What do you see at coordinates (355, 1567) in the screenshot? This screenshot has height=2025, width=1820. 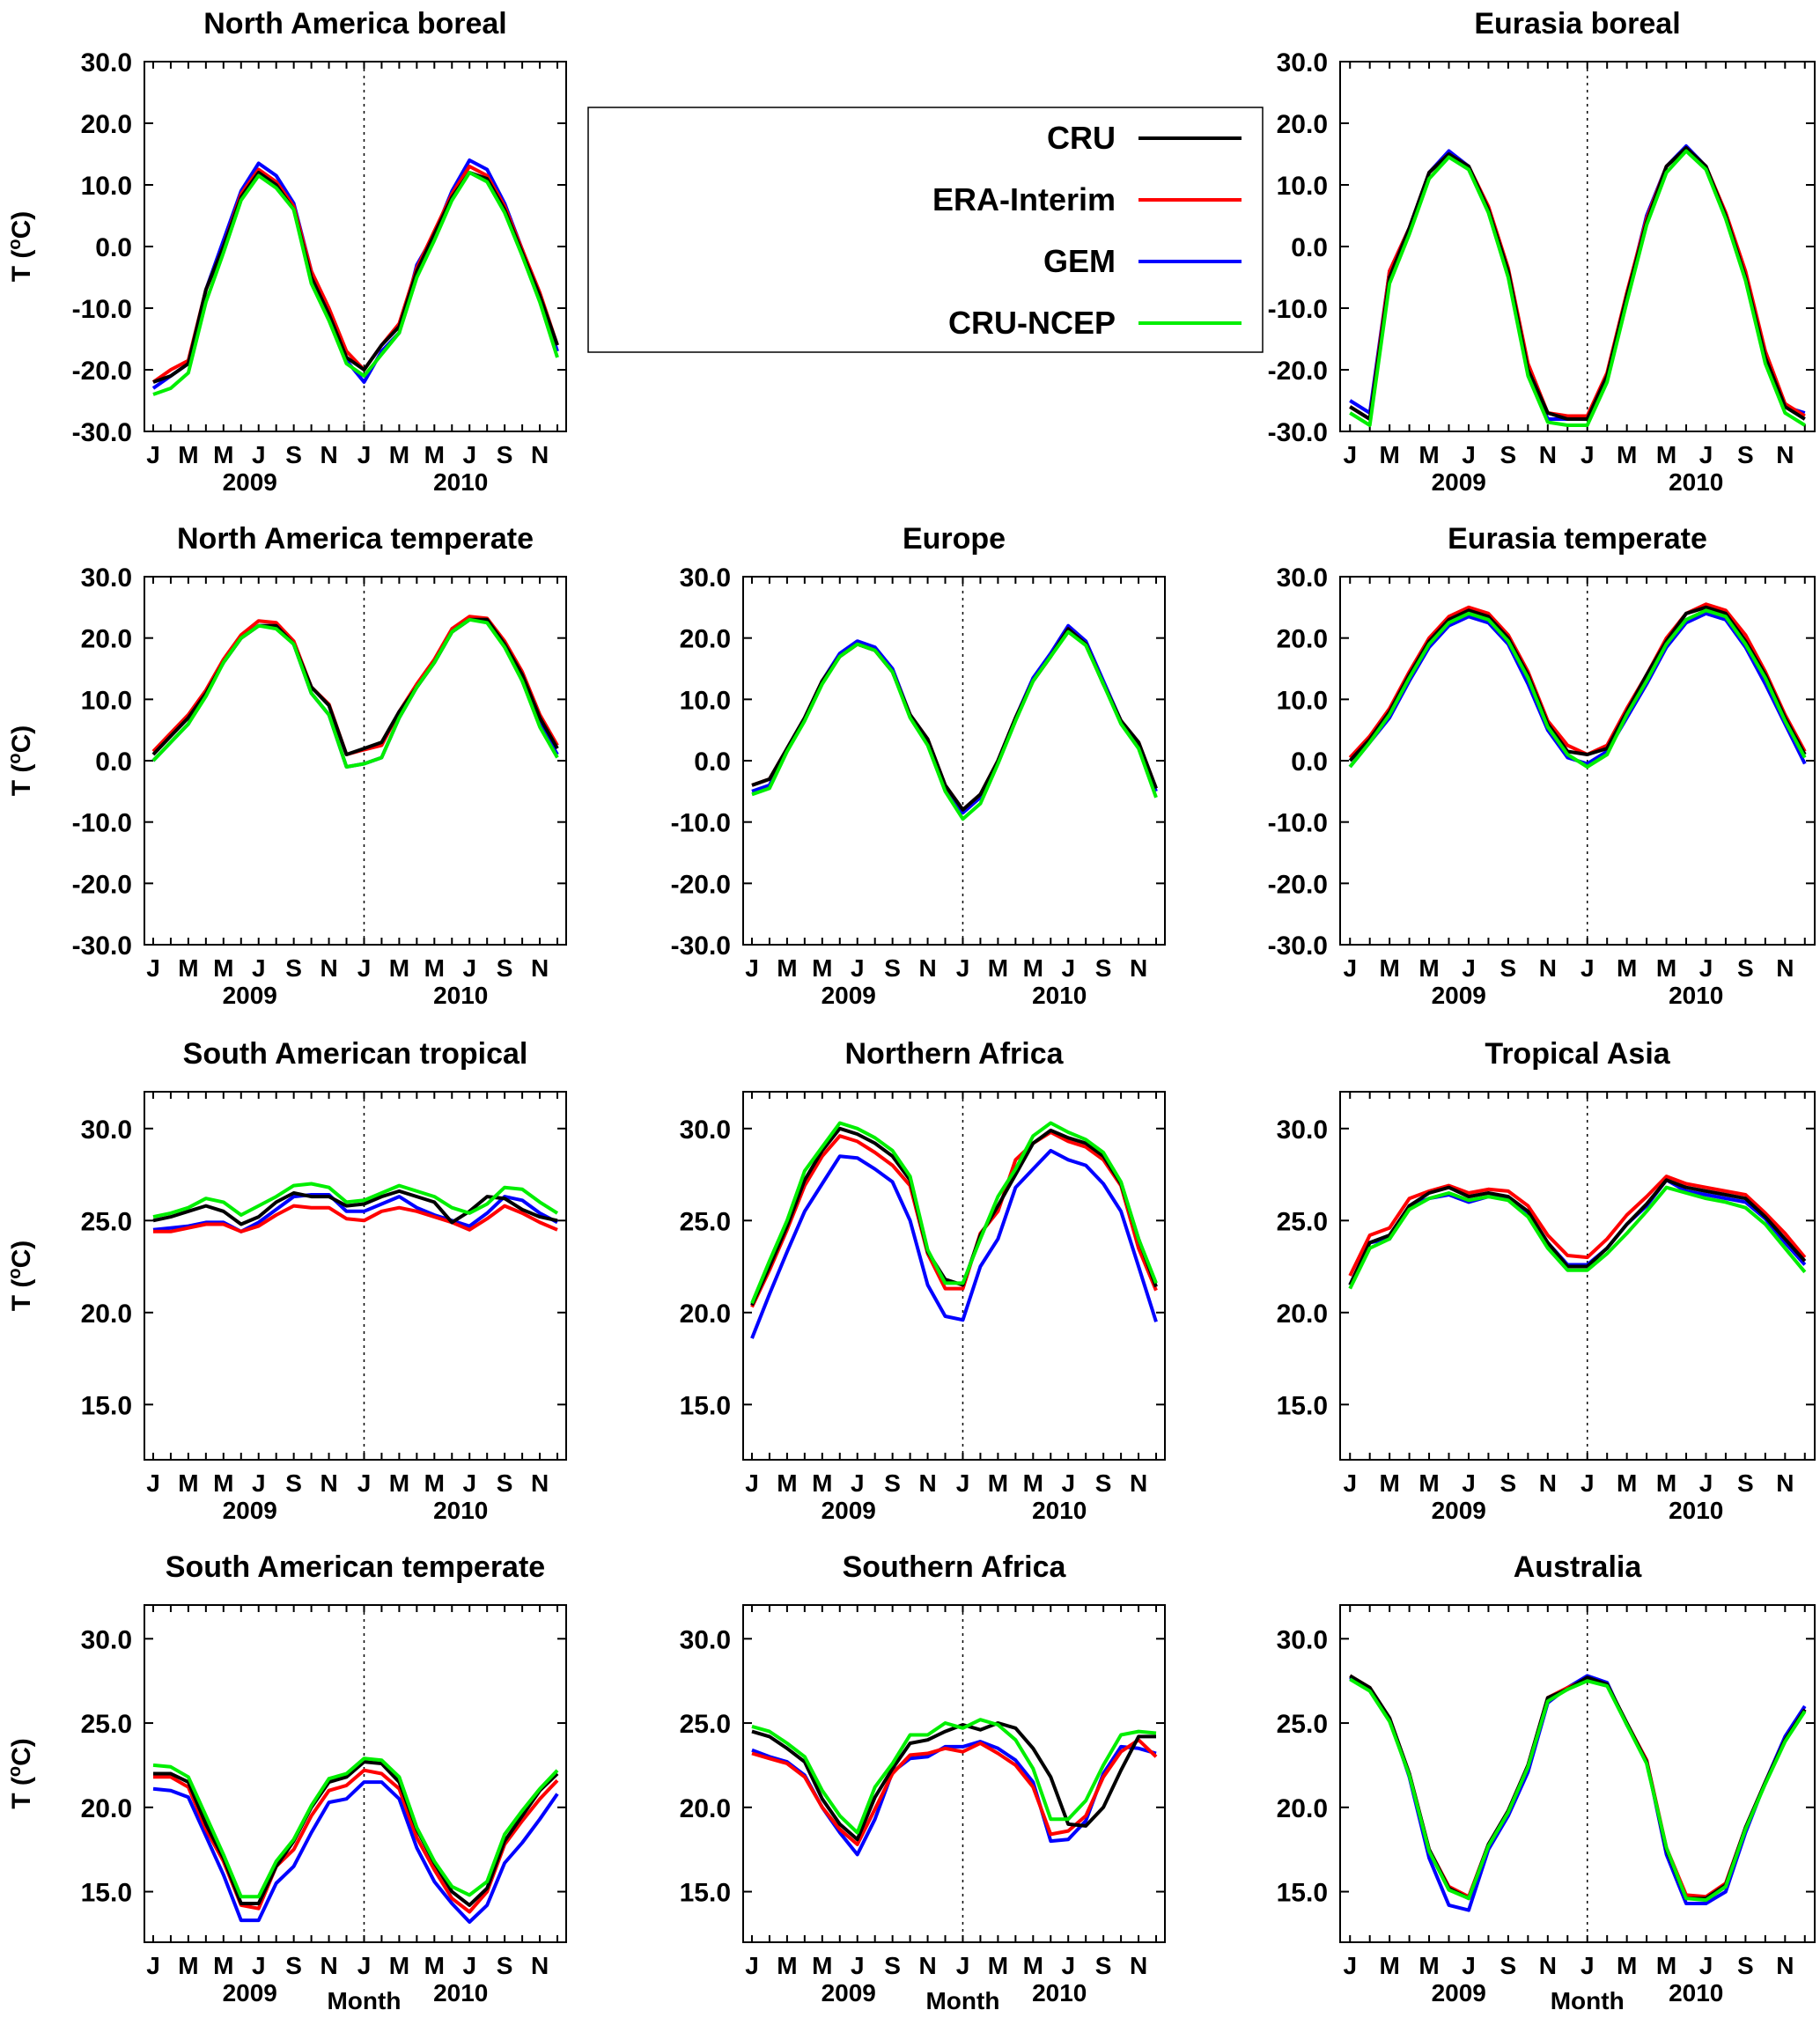 I see `chart-title: South American temperate` at bounding box center [355, 1567].